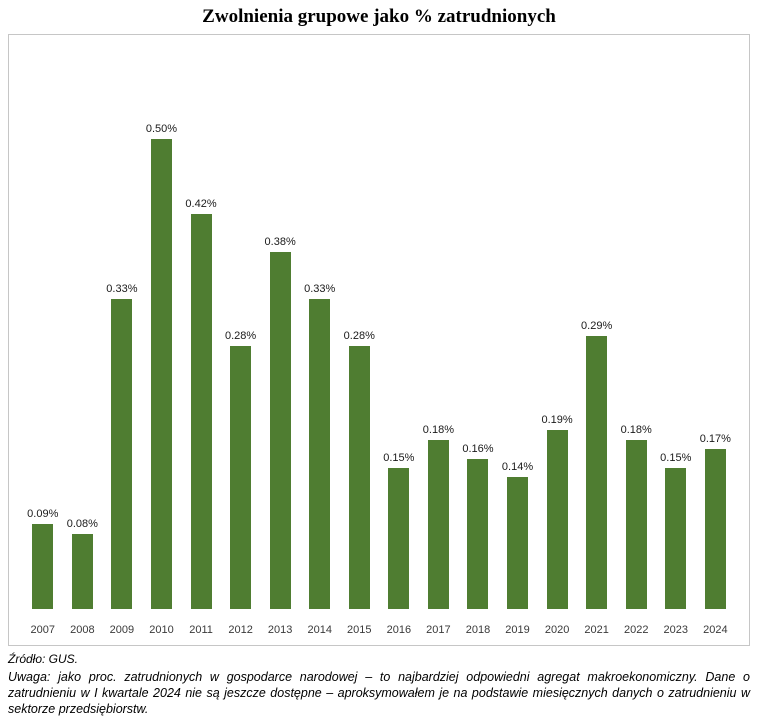 This screenshot has height=724, width=758. I want to click on source-note: Źródło: GUS., so click(43, 659).